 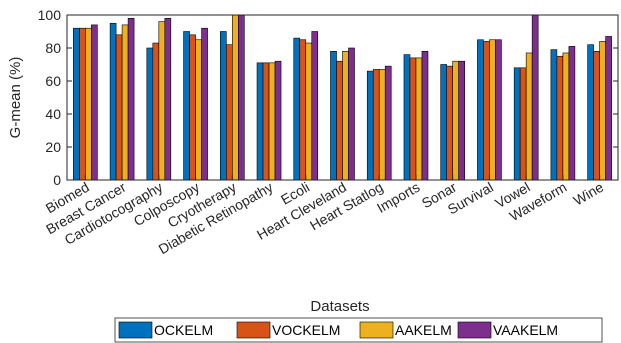 What do you see at coordinates (306, 330) in the screenshot?
I see `legend-label-vockelm: VOCKELM` at bounding box center [306, 330].